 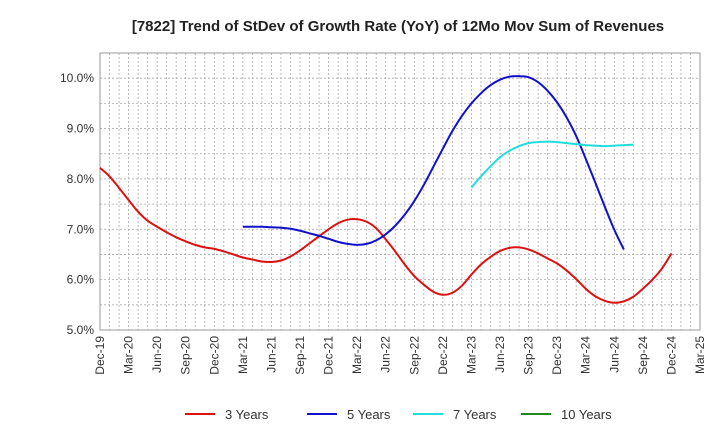 What do you see at coordinates (247, 414) in the screenshot?
I see `legend-label-3-years: 3 Years` at bounding box center [247, 414].